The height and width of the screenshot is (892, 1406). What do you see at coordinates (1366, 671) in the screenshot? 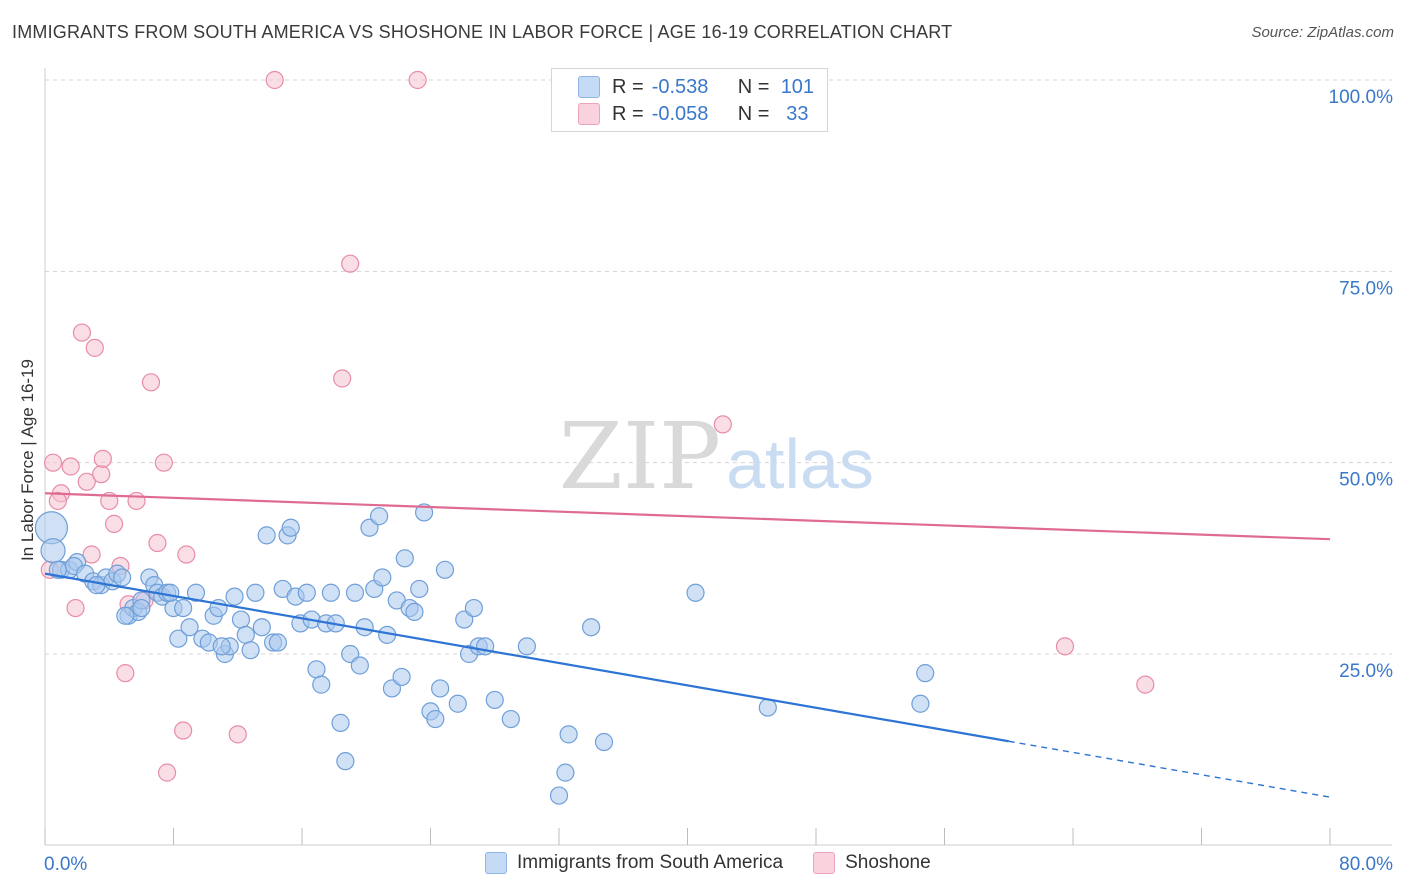
I see `y-tick-label: 25.0%` at bounding box center [1366, 671].